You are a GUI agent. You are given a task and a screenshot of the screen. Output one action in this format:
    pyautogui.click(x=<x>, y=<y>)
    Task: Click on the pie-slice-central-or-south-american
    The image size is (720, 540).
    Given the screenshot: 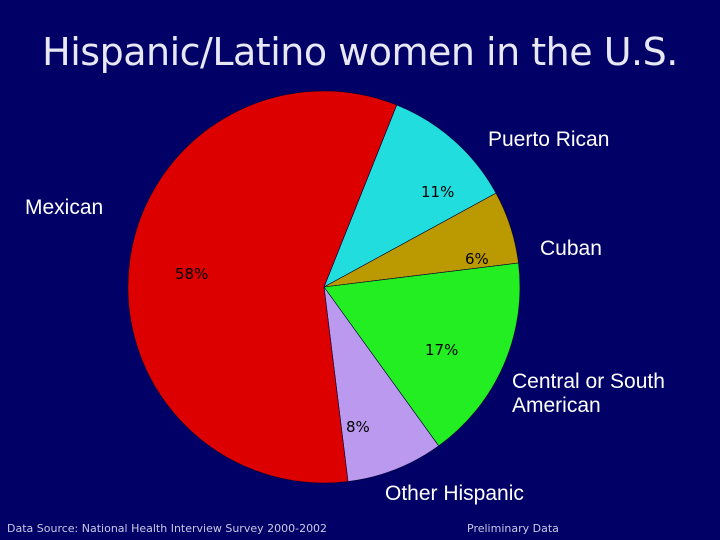 What is the action you would take?
    pyautogui.click(x=422, y=354)
    